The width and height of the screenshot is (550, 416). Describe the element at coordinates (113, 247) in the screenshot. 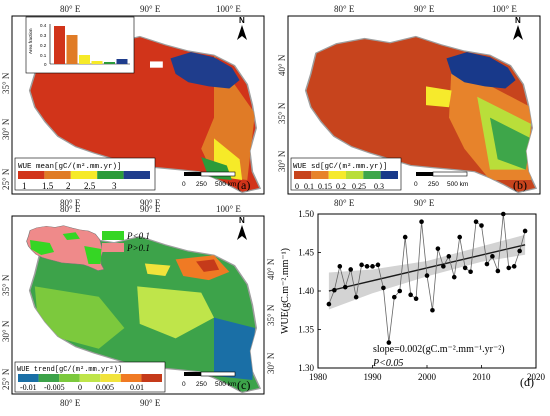

I see `panel-c-inset-legend-swatch-gt` at that location.